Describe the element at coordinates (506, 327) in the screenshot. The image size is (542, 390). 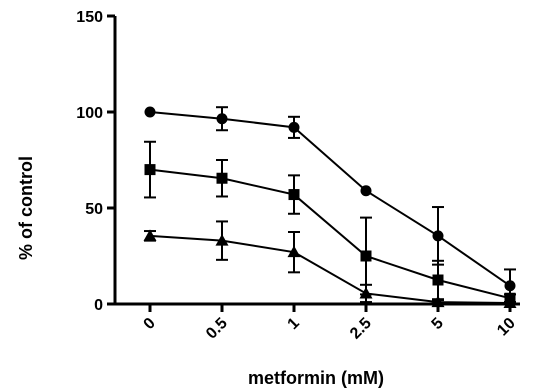
I see `x-tick-label: 10` at that location.